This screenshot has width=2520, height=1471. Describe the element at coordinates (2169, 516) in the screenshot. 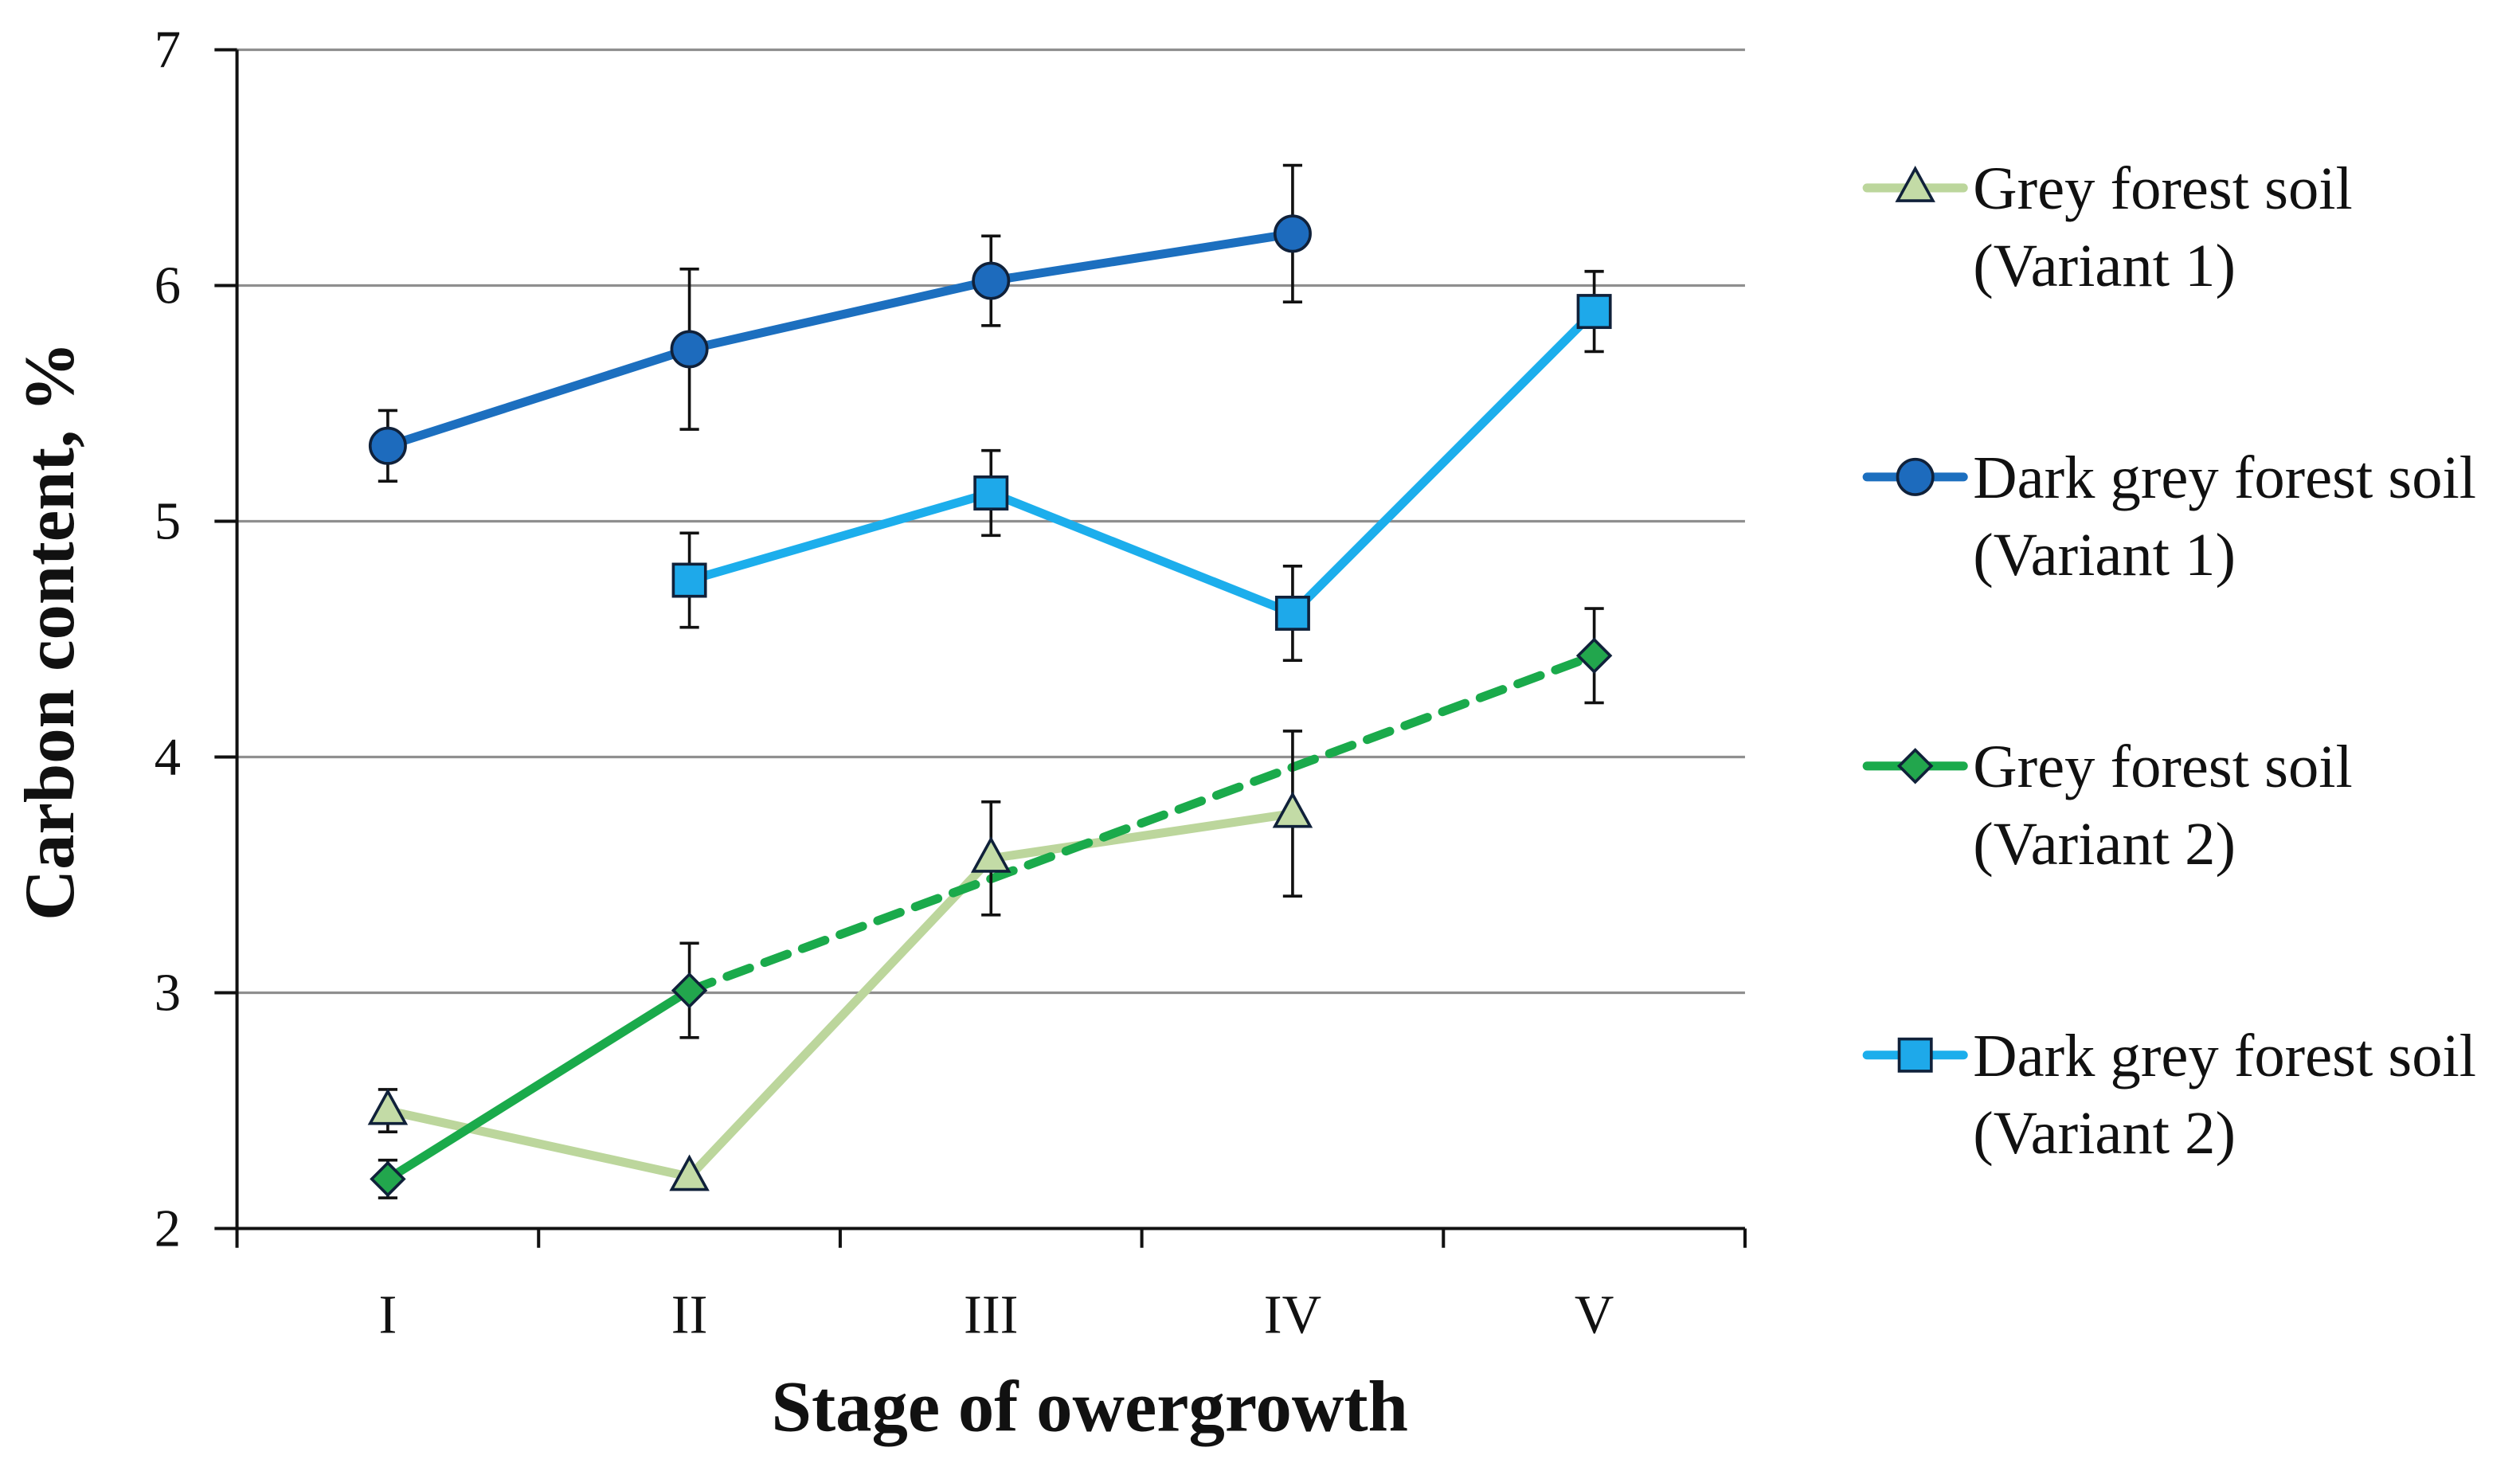

I see `legend-item: Dark grey forest soil (Variant 1)` at that location.